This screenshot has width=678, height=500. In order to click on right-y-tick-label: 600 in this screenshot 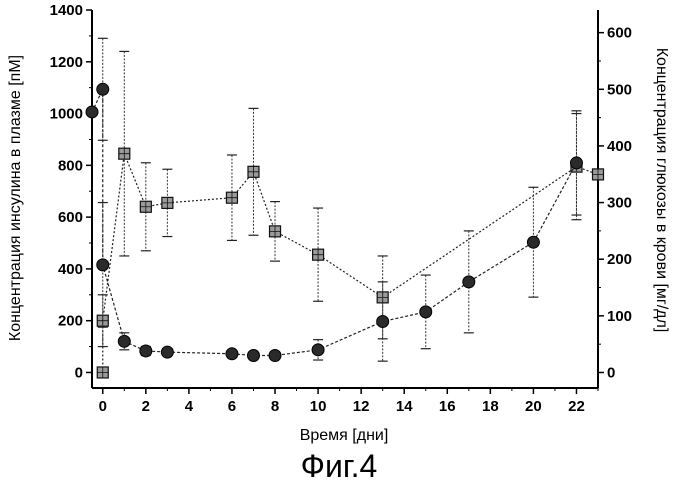, I will do `click(619, 33)`.